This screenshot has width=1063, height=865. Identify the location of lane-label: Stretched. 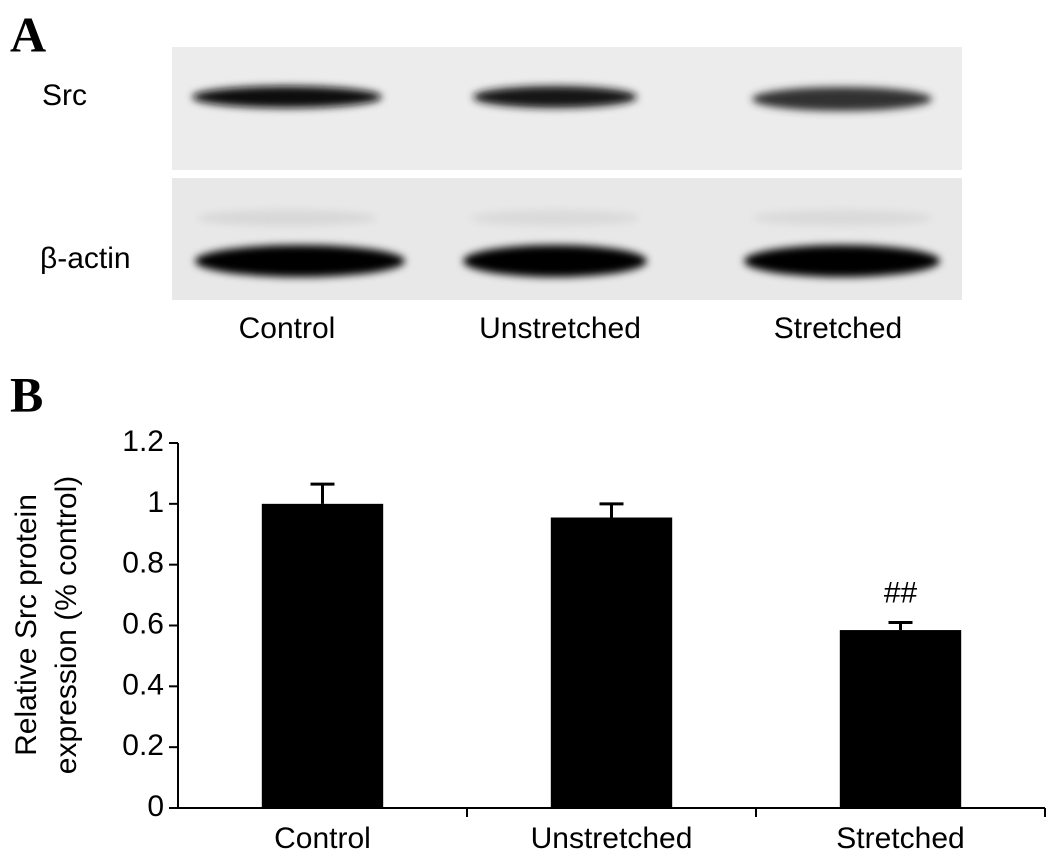
(838, 328).